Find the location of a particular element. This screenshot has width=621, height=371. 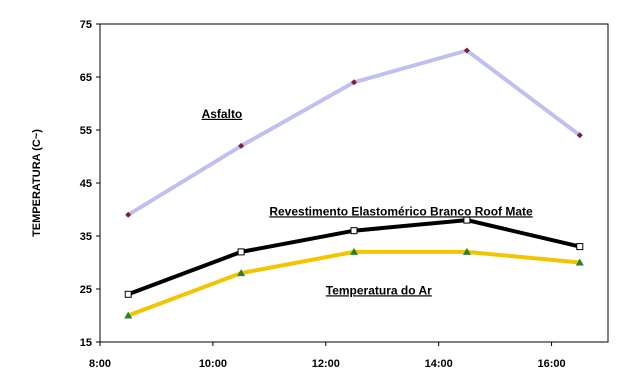

annotation-label: Temperatura do Ar is located at coordinates (379, 290).